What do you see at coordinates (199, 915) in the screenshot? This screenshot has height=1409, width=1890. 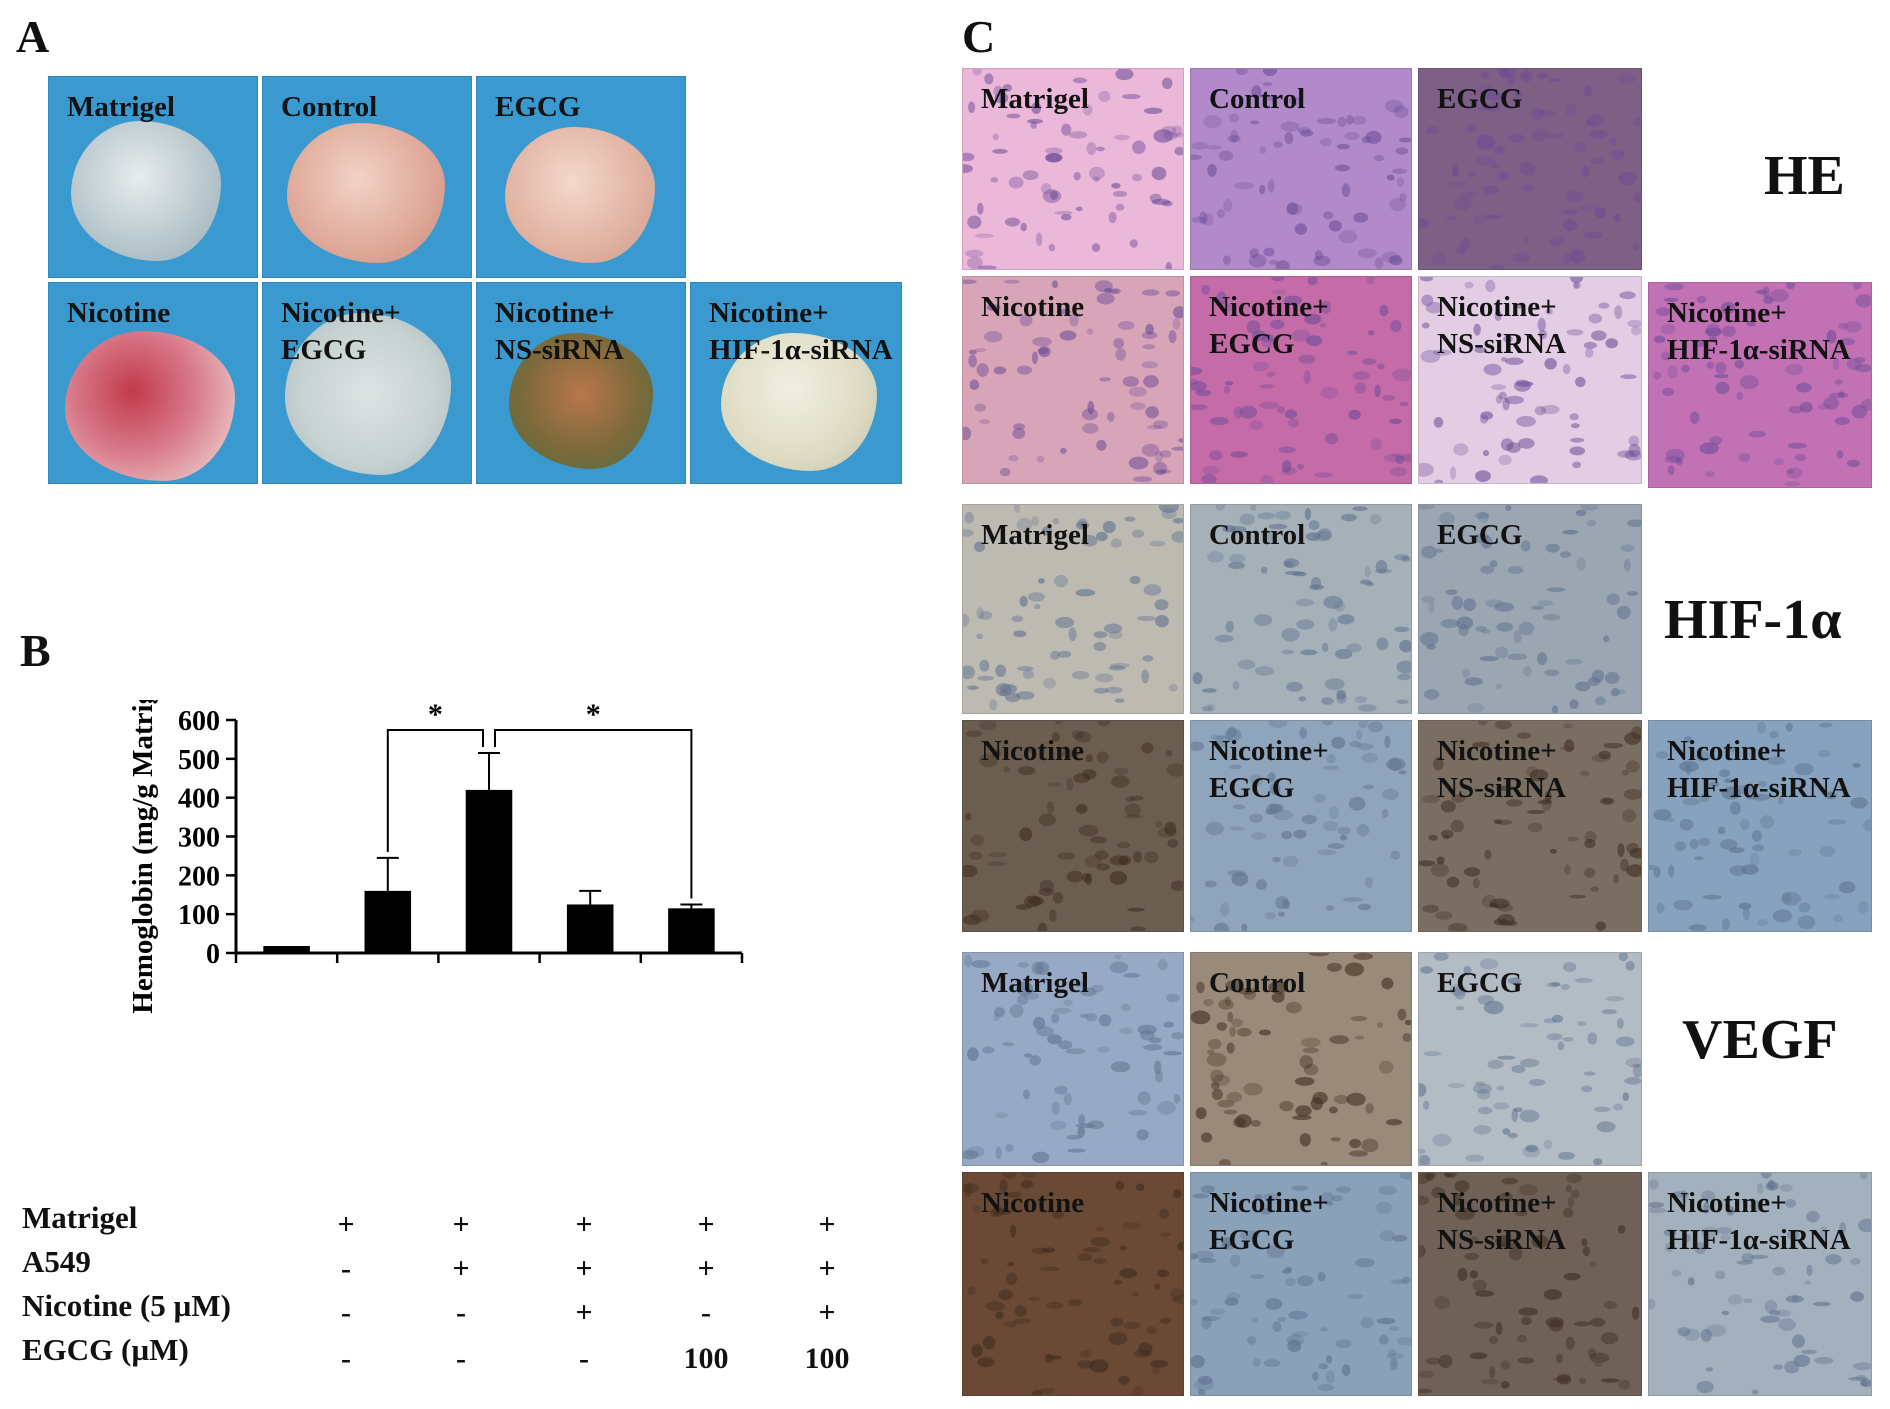 I see `y-tick-label: 100` at bounding box center [199, 915].